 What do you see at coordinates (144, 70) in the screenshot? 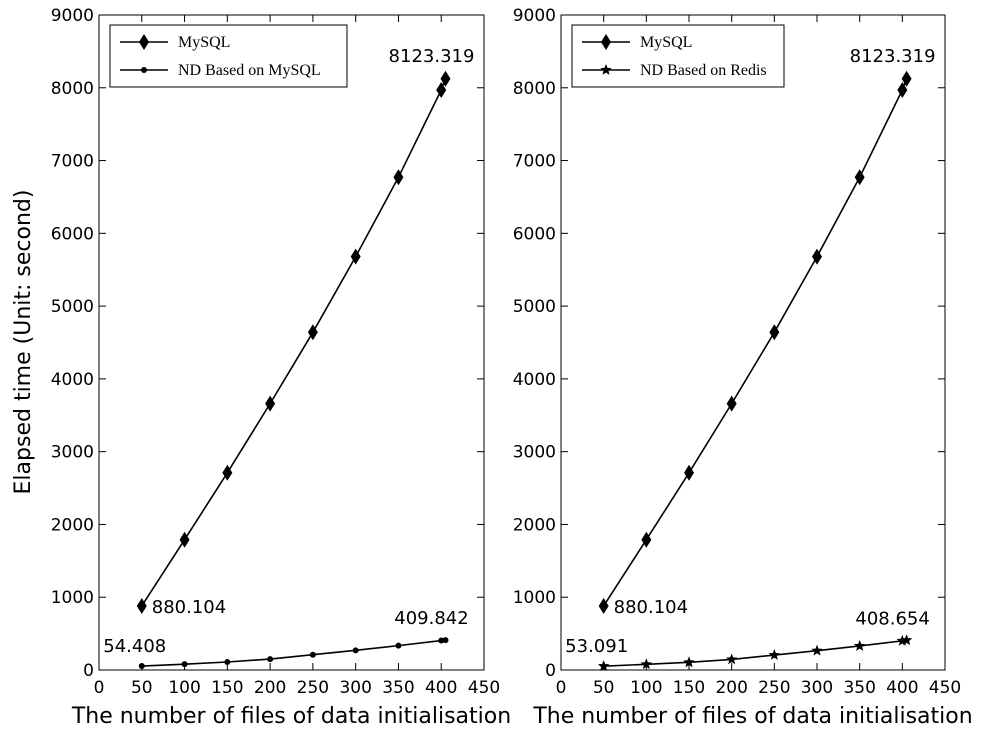
I see `legend-marker-circle` at bounding box center [144, 70].